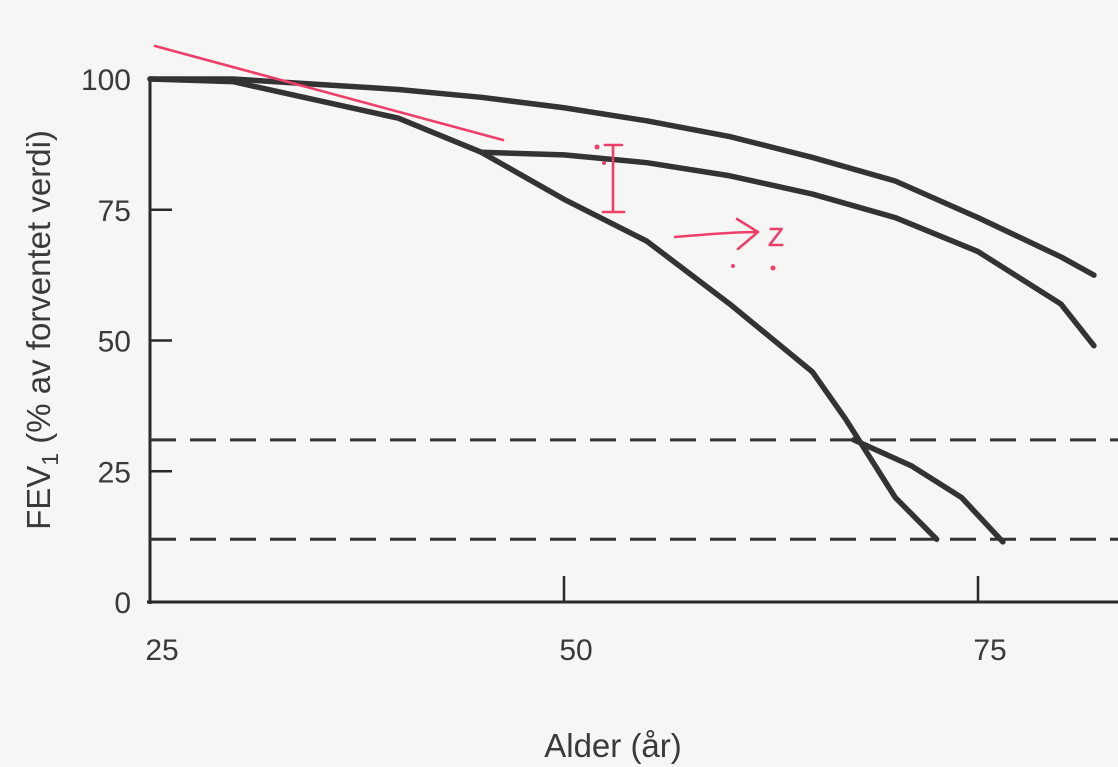 This screenshot has height=767, width=1118. What do you see at coordinates (716, 234) in the screenshot?
I see `pen-arrow-icon` at bounding box center [716, 234].